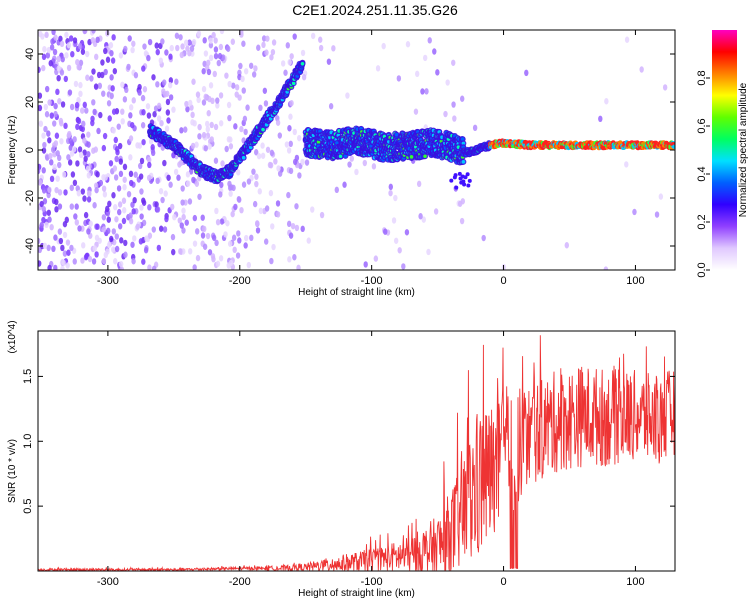 This screenshot has width=750, height=600. Describe the element at coordinates (635, 281) in the screenshot. I see `x-tick-label: 100` at that location.